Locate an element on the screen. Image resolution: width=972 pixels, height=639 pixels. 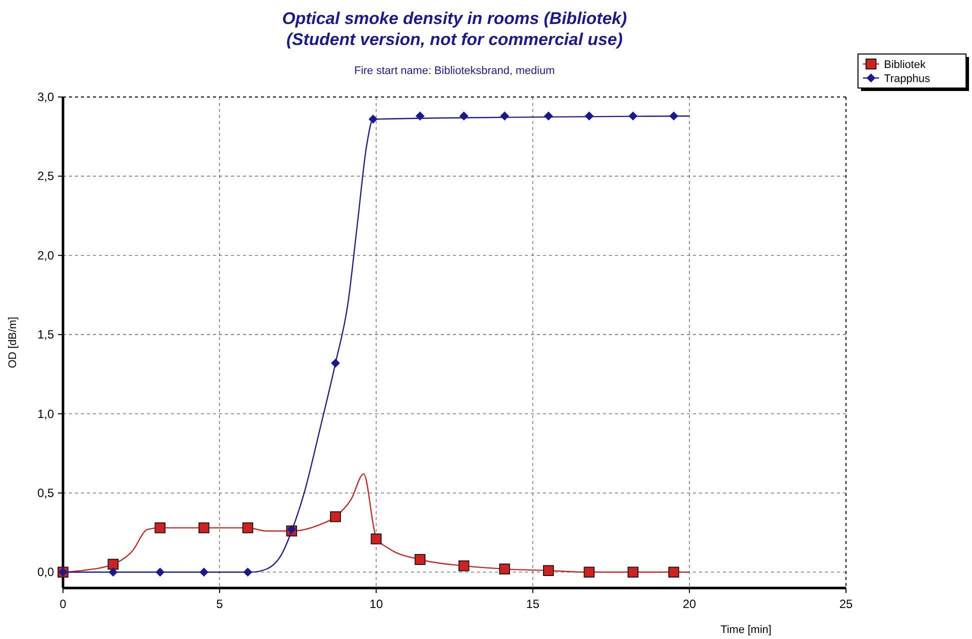
x-tick-label: 25 is located at coordinates (846, 604).